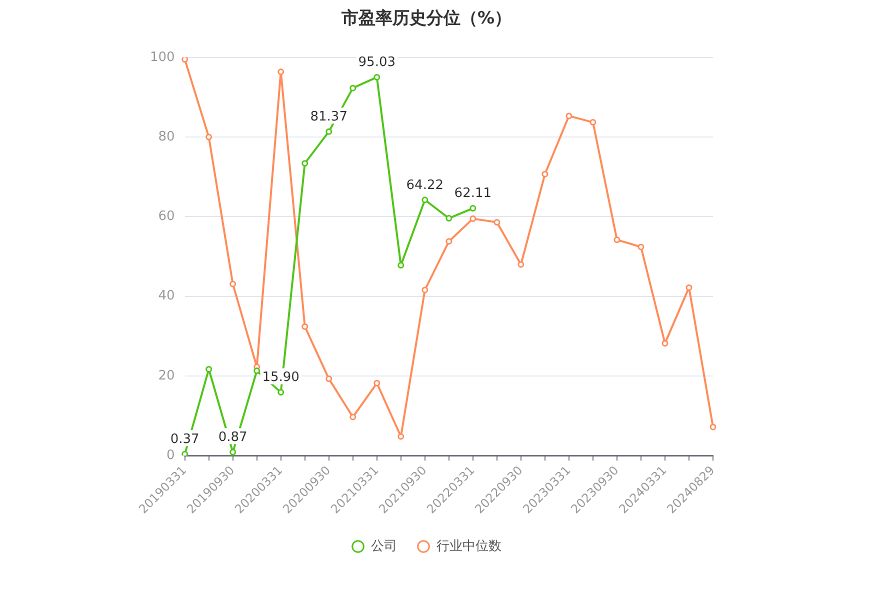 The width and height of the screenshot is (893, 603). I want to click on data-label: 62.11, so click(473, 194).